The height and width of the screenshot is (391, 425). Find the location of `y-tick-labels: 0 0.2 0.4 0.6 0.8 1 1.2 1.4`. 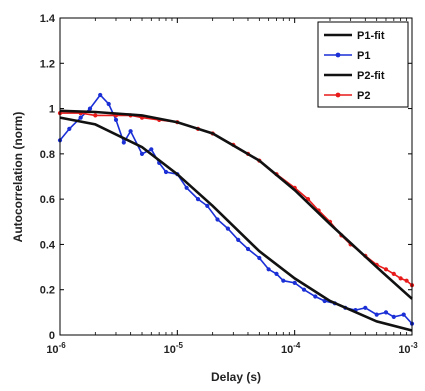

y-tick-labels: 0 0.2 0.4 0.6 0.8 1 1.2 1.4 is located at coordinates (48, 177).